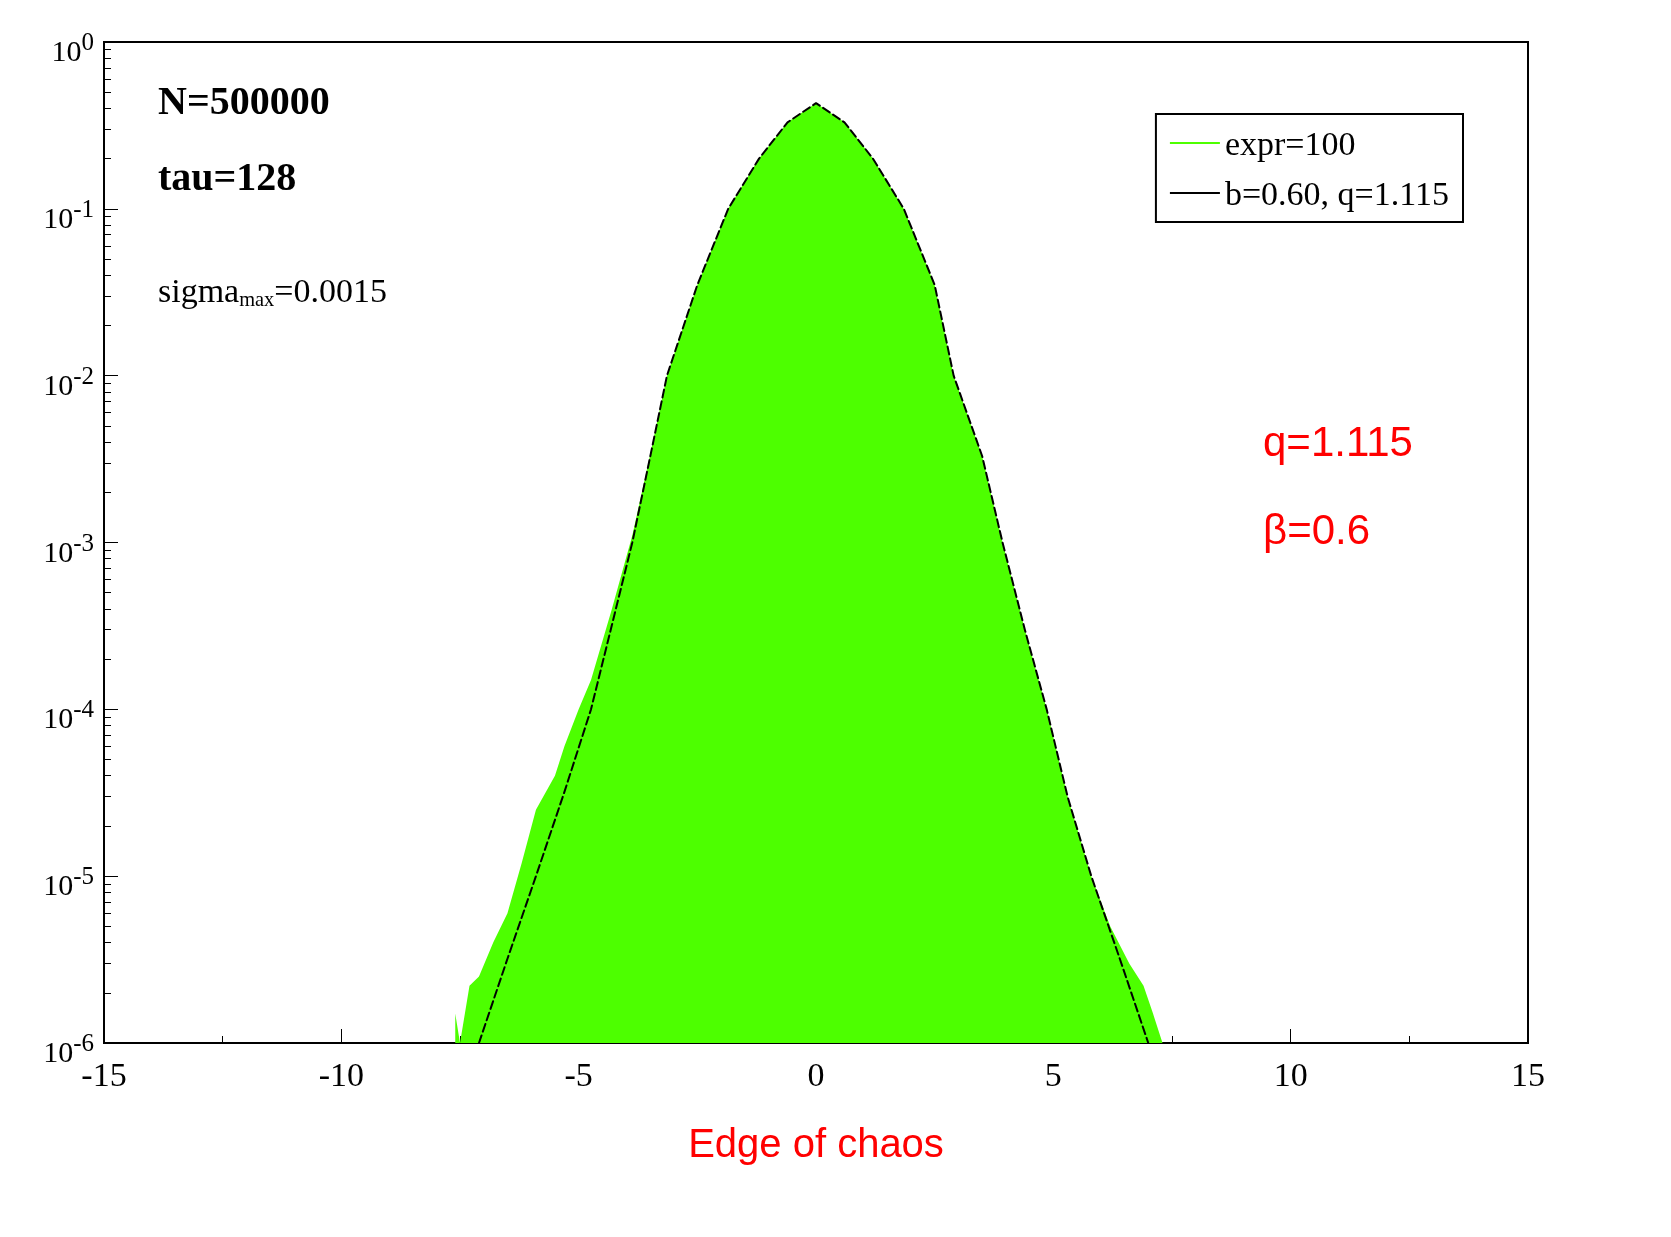 The height and width of the screenshot is (1237, 1671). What do you see at coordinates (244, 100) in the screenshot?
I see `annotation: N=500000` at bounding box center [244, 100].